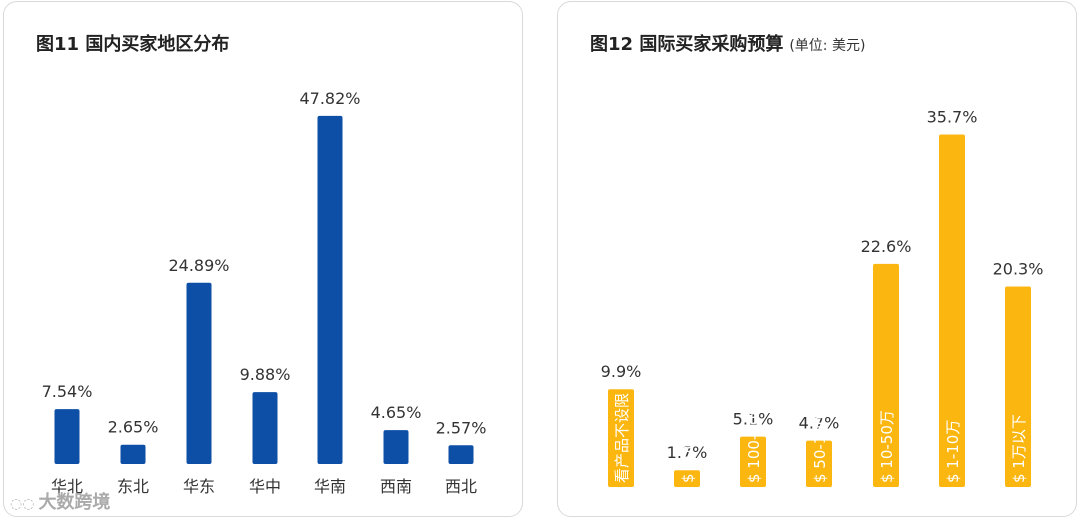  I want to click on bar-value-label: 2.65%, so click(133, 427).